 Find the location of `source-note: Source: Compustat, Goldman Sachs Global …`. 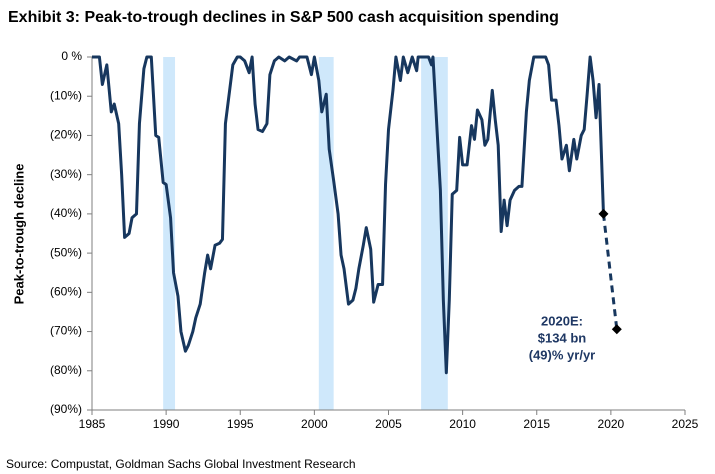

source-note: Source: Compustat, Goldman Sachs Global … is located at coordinates (181, 464).